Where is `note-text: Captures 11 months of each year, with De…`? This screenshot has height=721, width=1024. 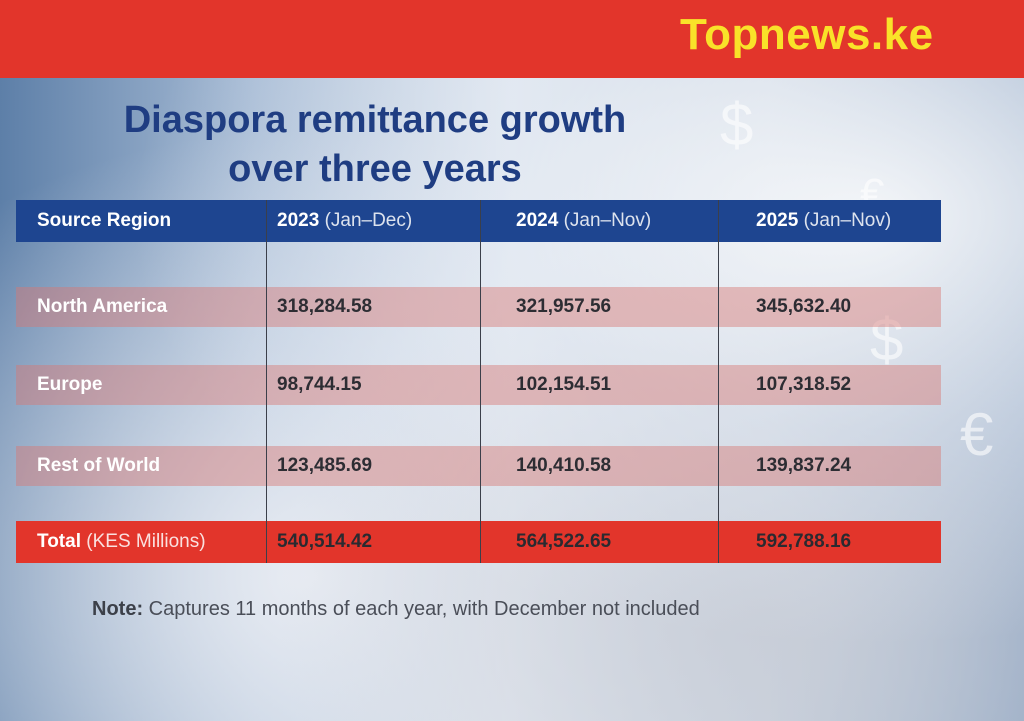
note-text: Captures 11 months of each year, with De… is located at coordinates (424, 609).